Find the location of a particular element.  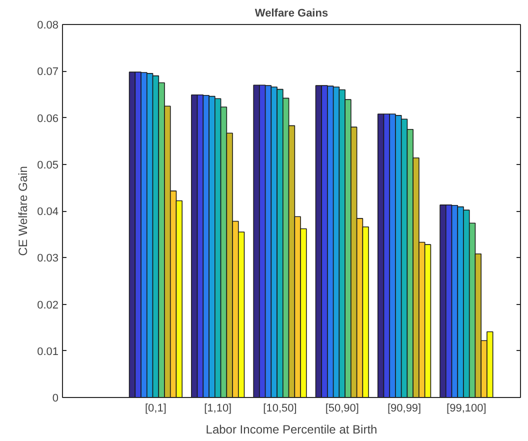

y-tick-label: 0 is located at coordinates (55, 398).